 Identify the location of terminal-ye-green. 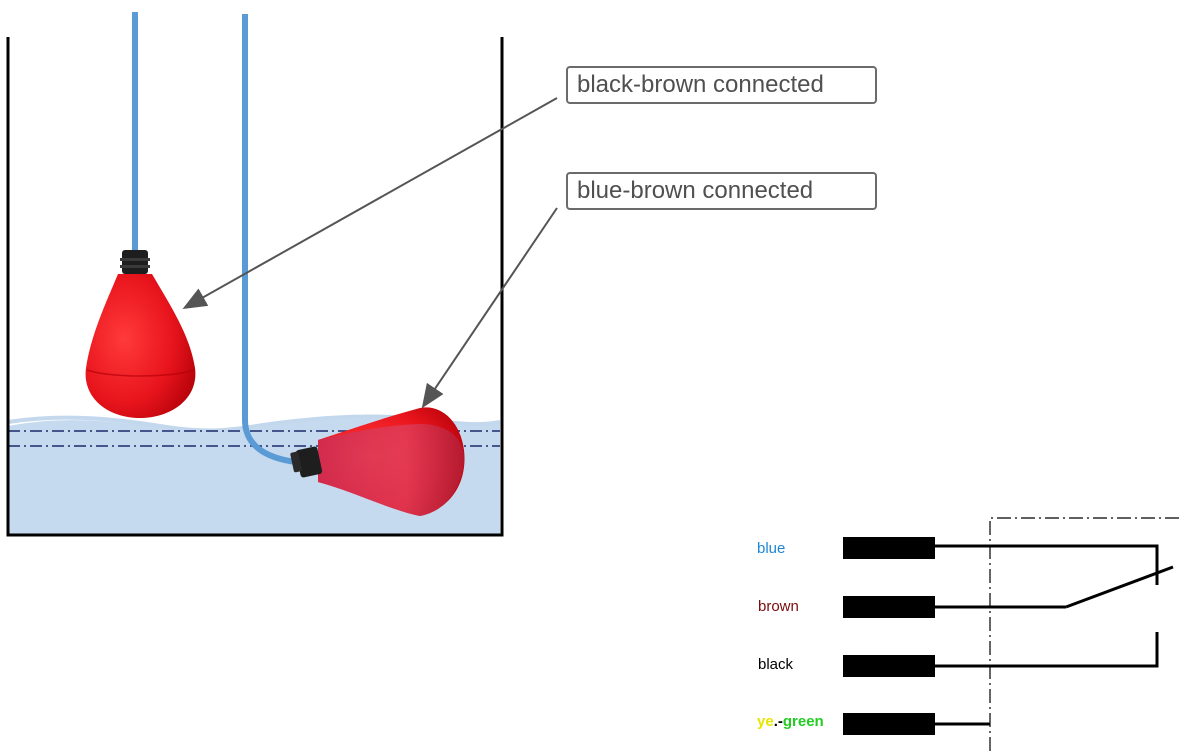
(889, 724).